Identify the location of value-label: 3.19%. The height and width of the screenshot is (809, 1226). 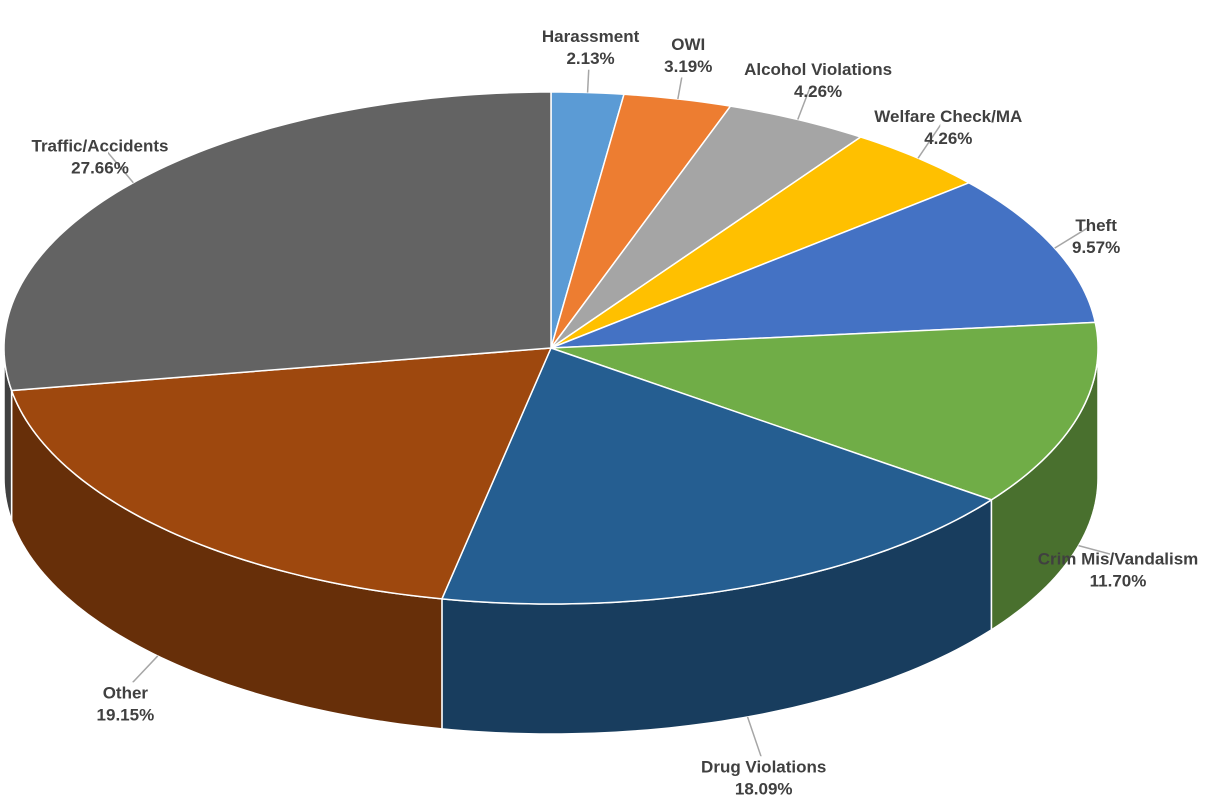
(688, 66).